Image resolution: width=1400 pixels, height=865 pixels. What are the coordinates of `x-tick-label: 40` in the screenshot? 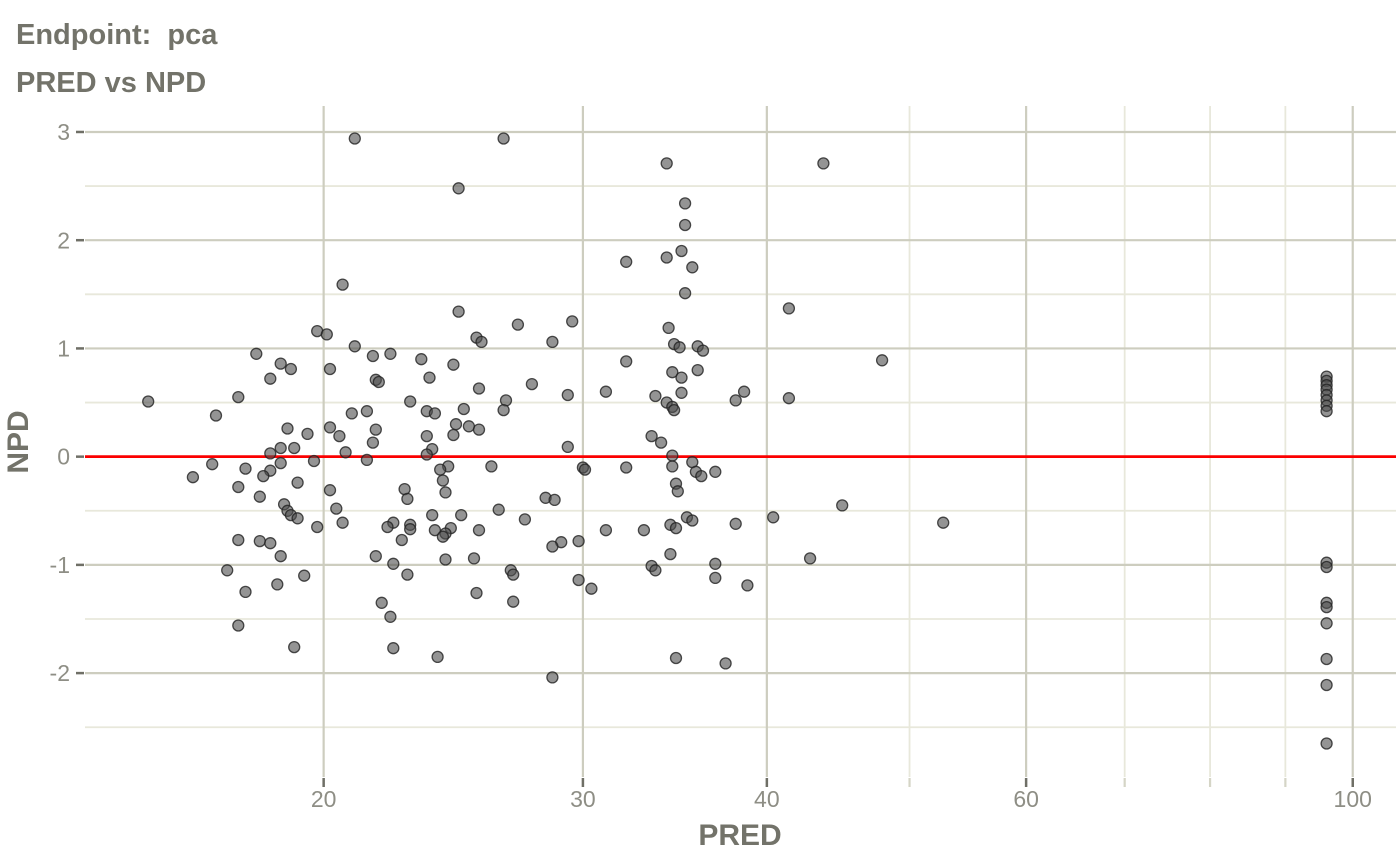 It's located at (767, 799).